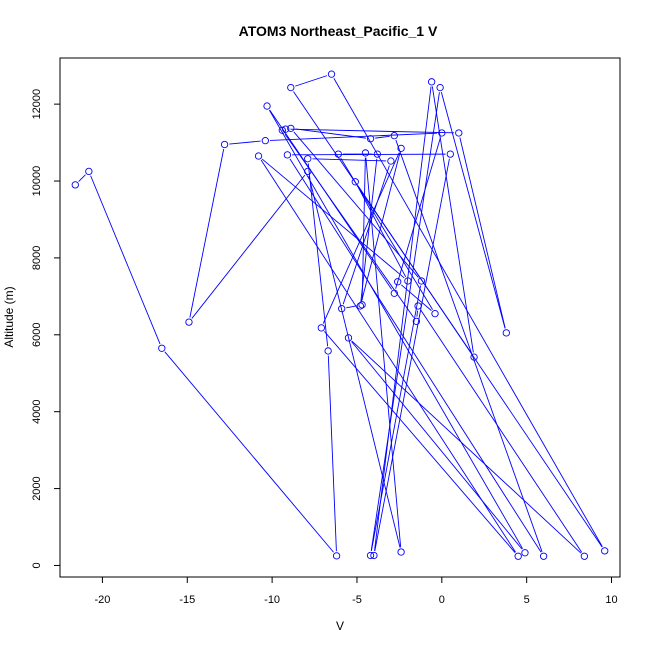  I want to click on x-tick-label: 5, so click(527, 600).